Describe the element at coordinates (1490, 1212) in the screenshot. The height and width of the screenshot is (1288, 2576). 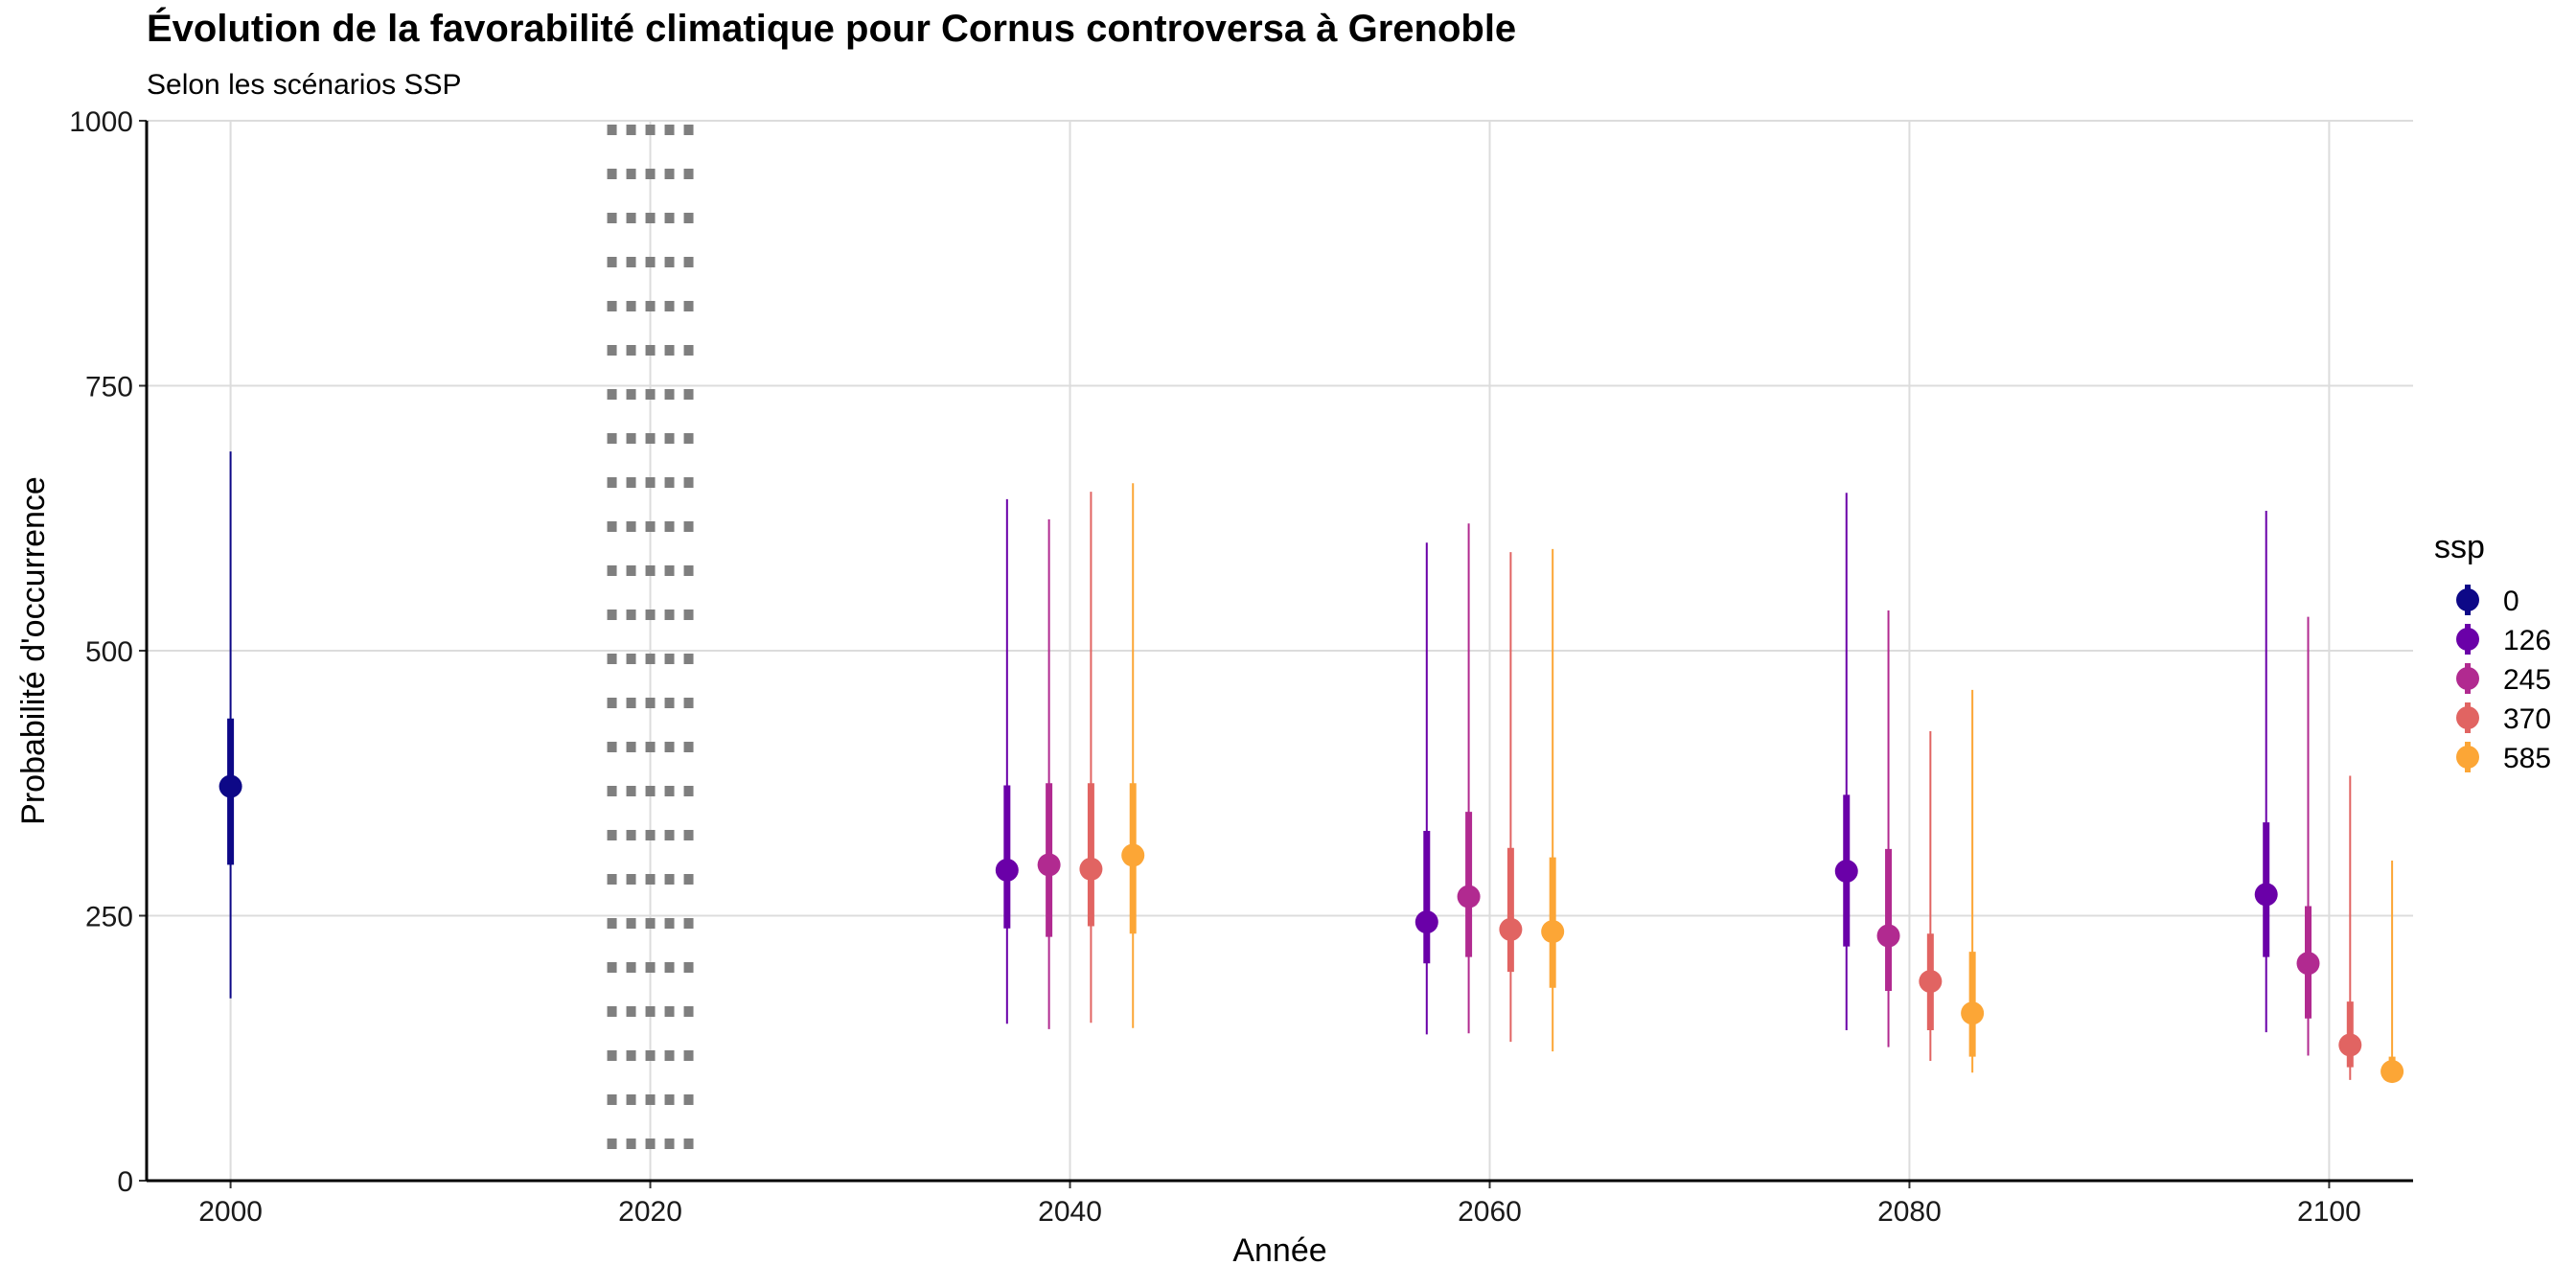
I see `x-tick-label: 2060` at that location.